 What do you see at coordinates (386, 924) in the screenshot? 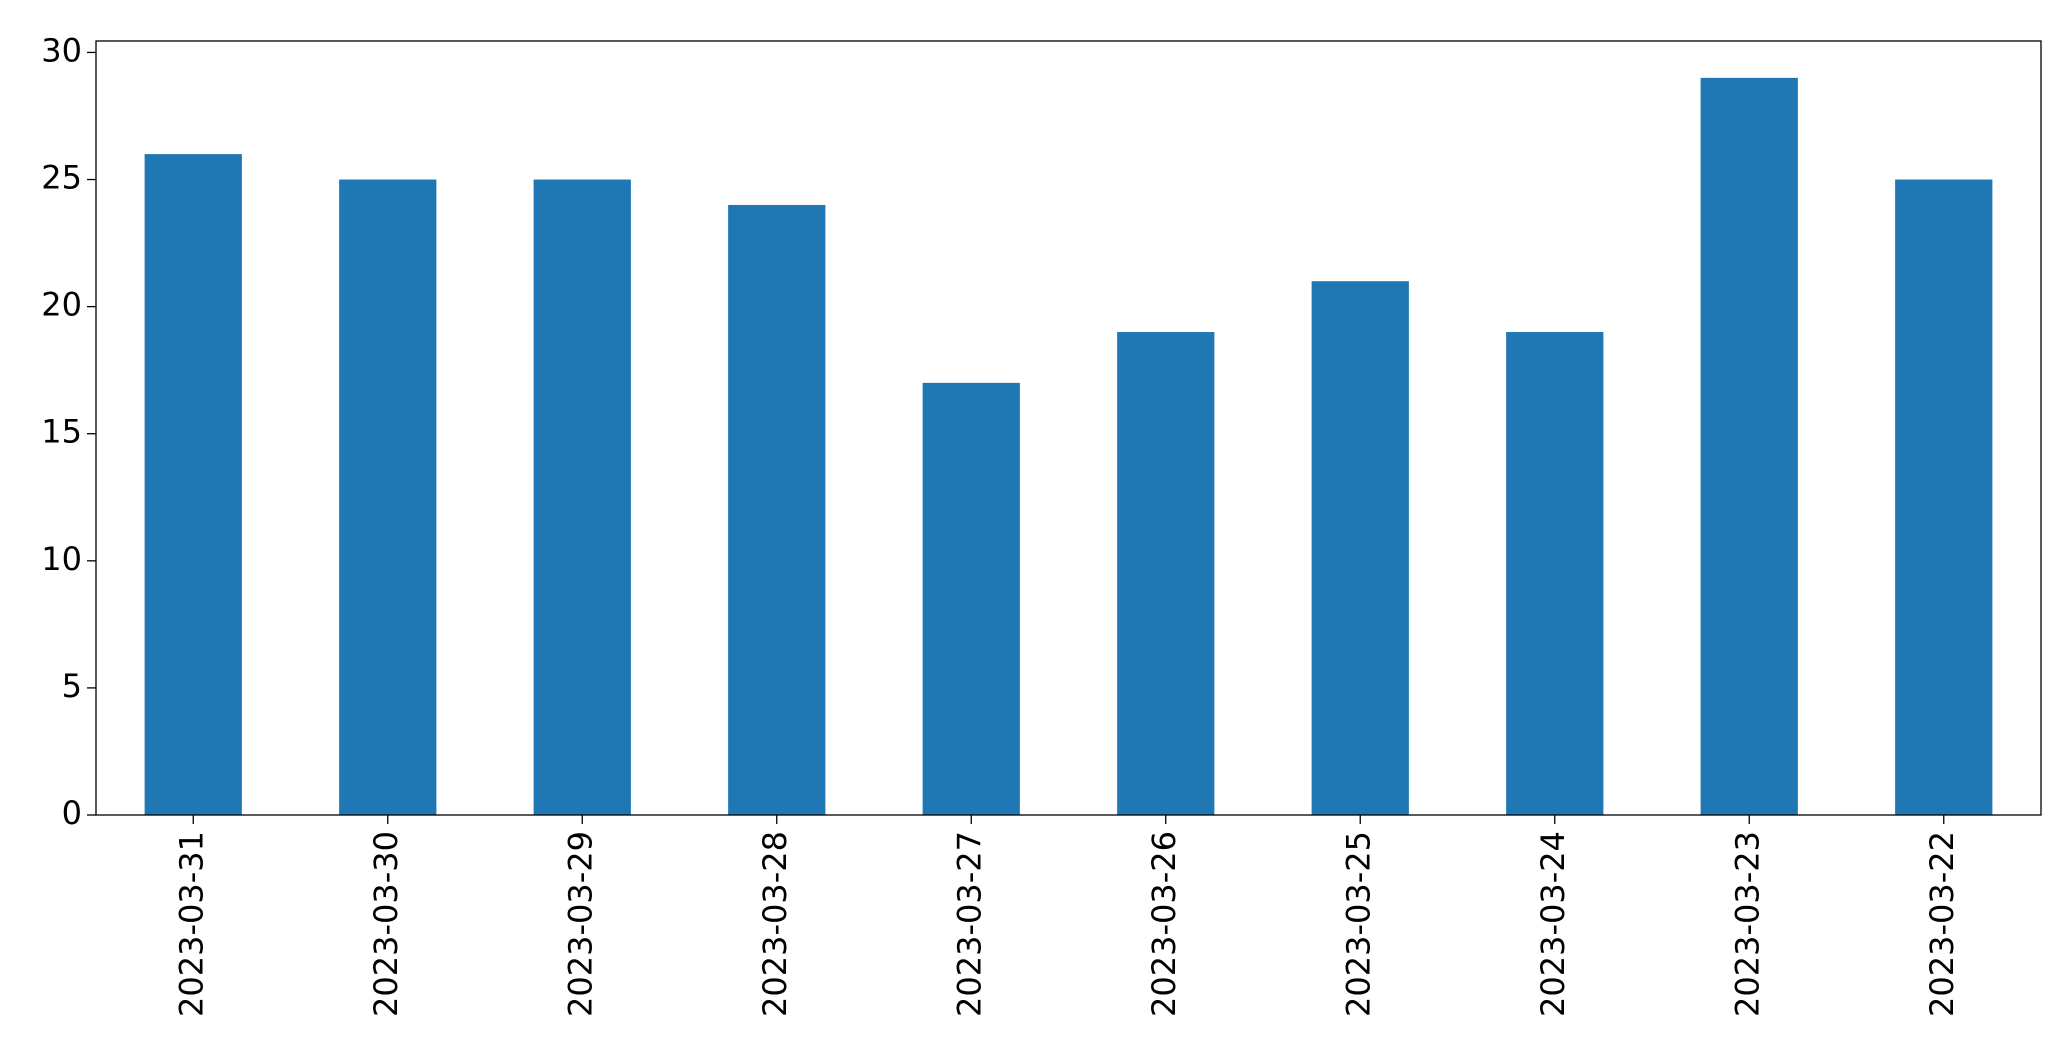
I see `x-tick-label: 2023-03-30` at bounding box center [386, 924].